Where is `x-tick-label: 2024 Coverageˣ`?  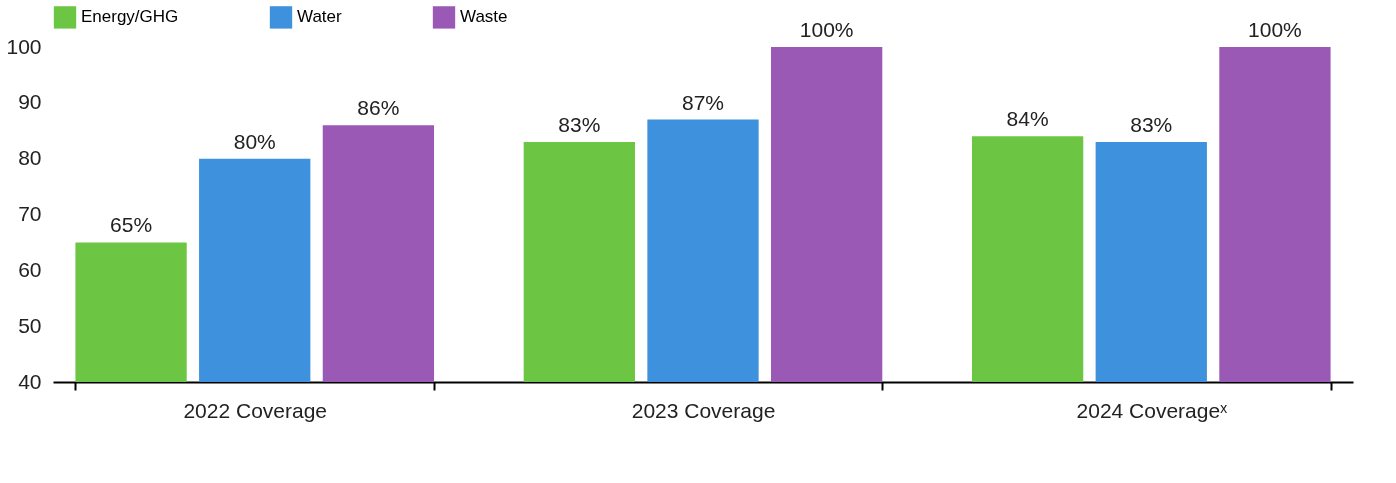 x-tick-label: 2024 Coverageˣ is located at coordinates (1152, 410).